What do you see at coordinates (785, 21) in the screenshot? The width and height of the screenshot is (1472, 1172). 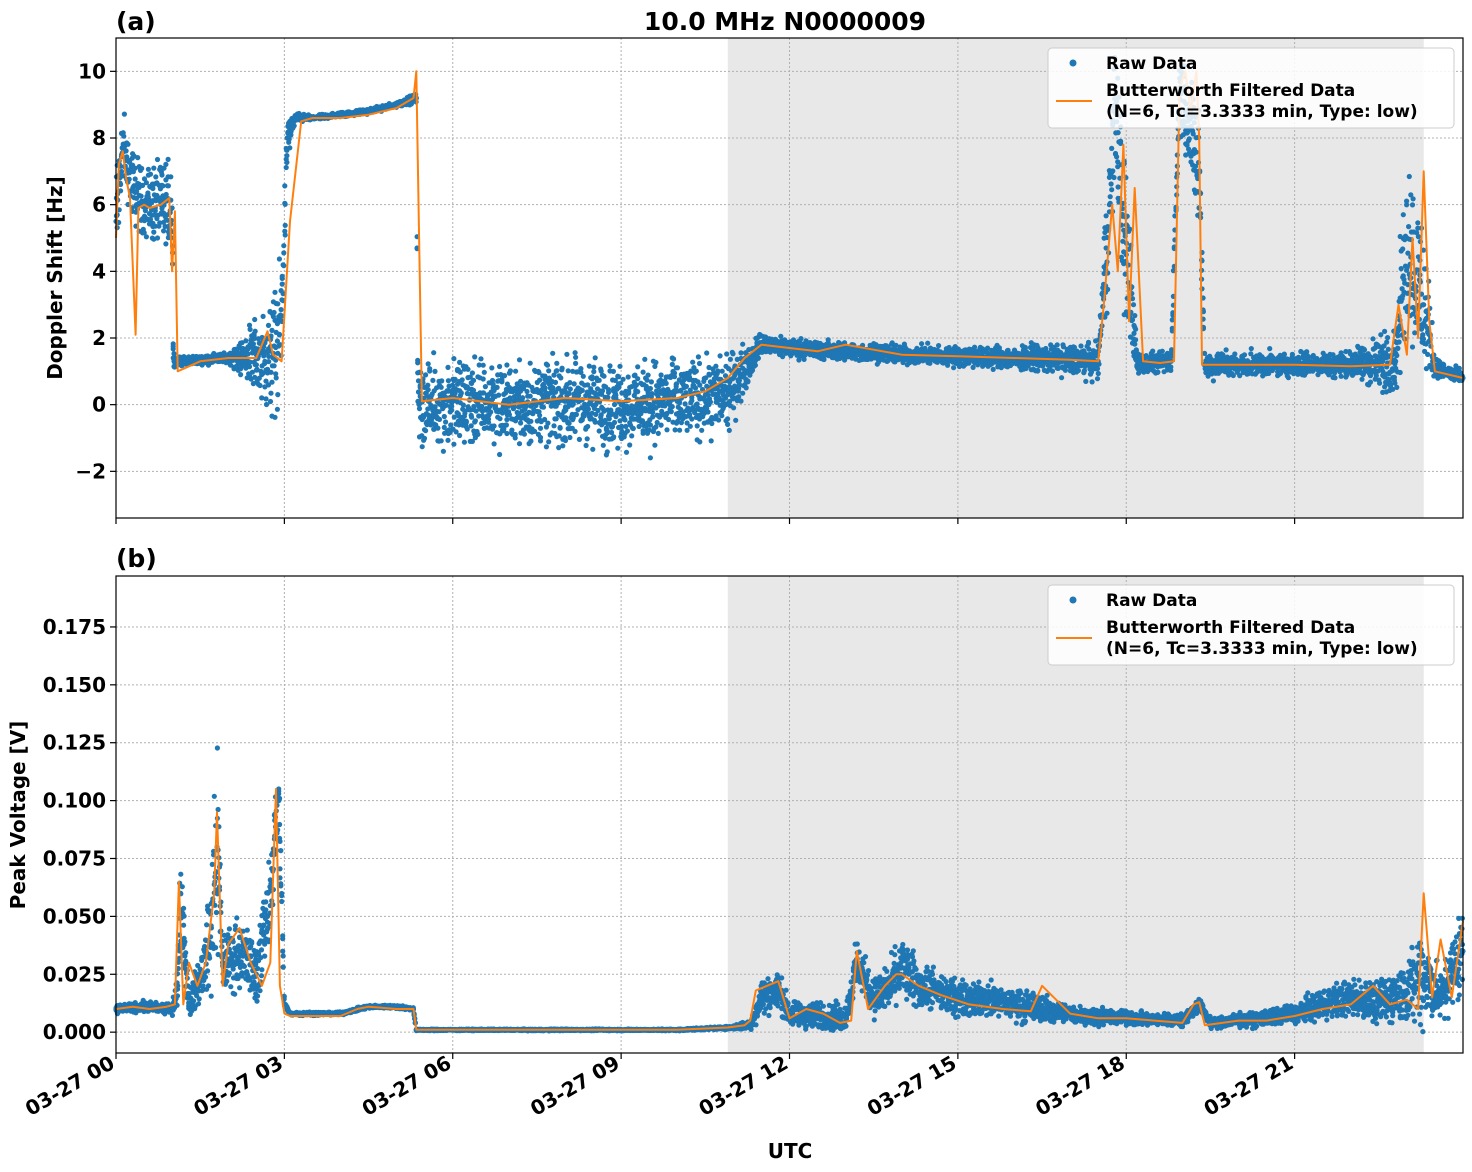 I see `figure-title: 10.0 MHz N0000009` at bounding box center [785, 21].